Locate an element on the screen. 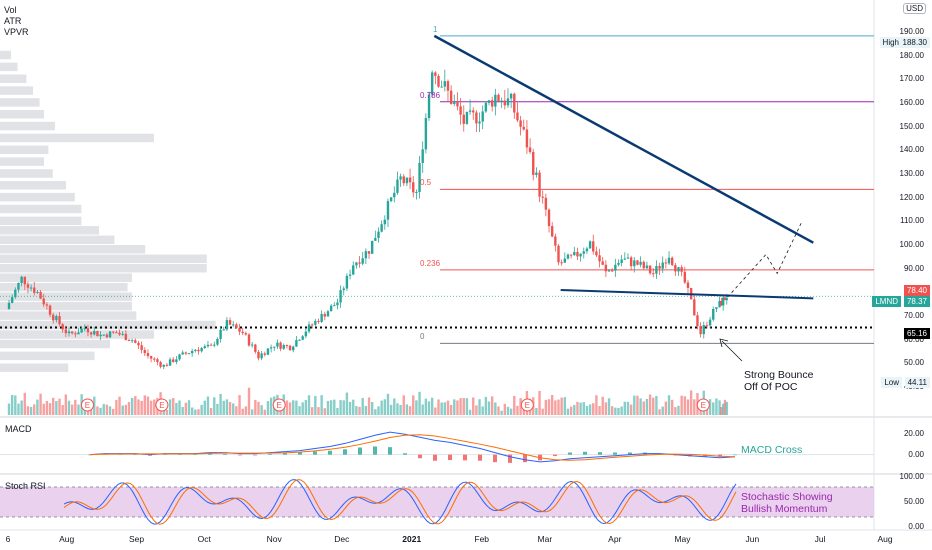 The image size is (932, 550). price-tick-label: 160.00 is located at coordinates (911, 102).